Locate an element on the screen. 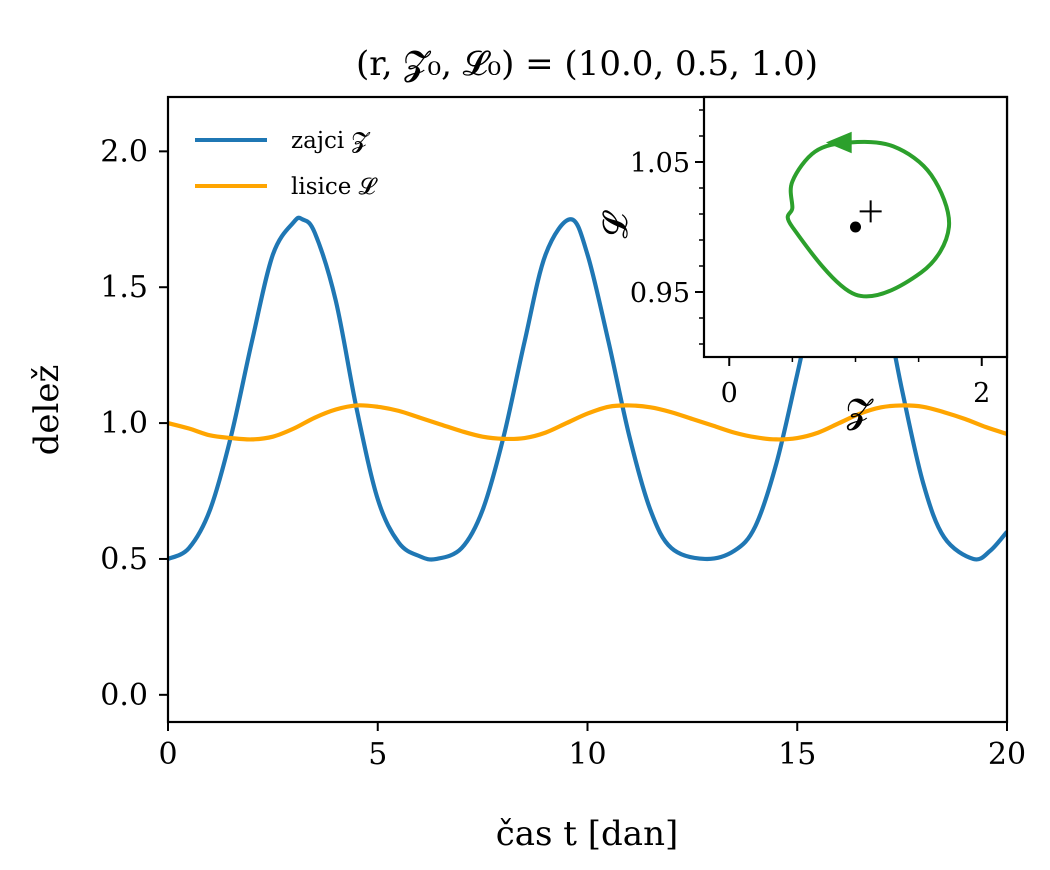 The image size is (1050, 870). orbit-direction-arrow is located at coordinates (838, 142).